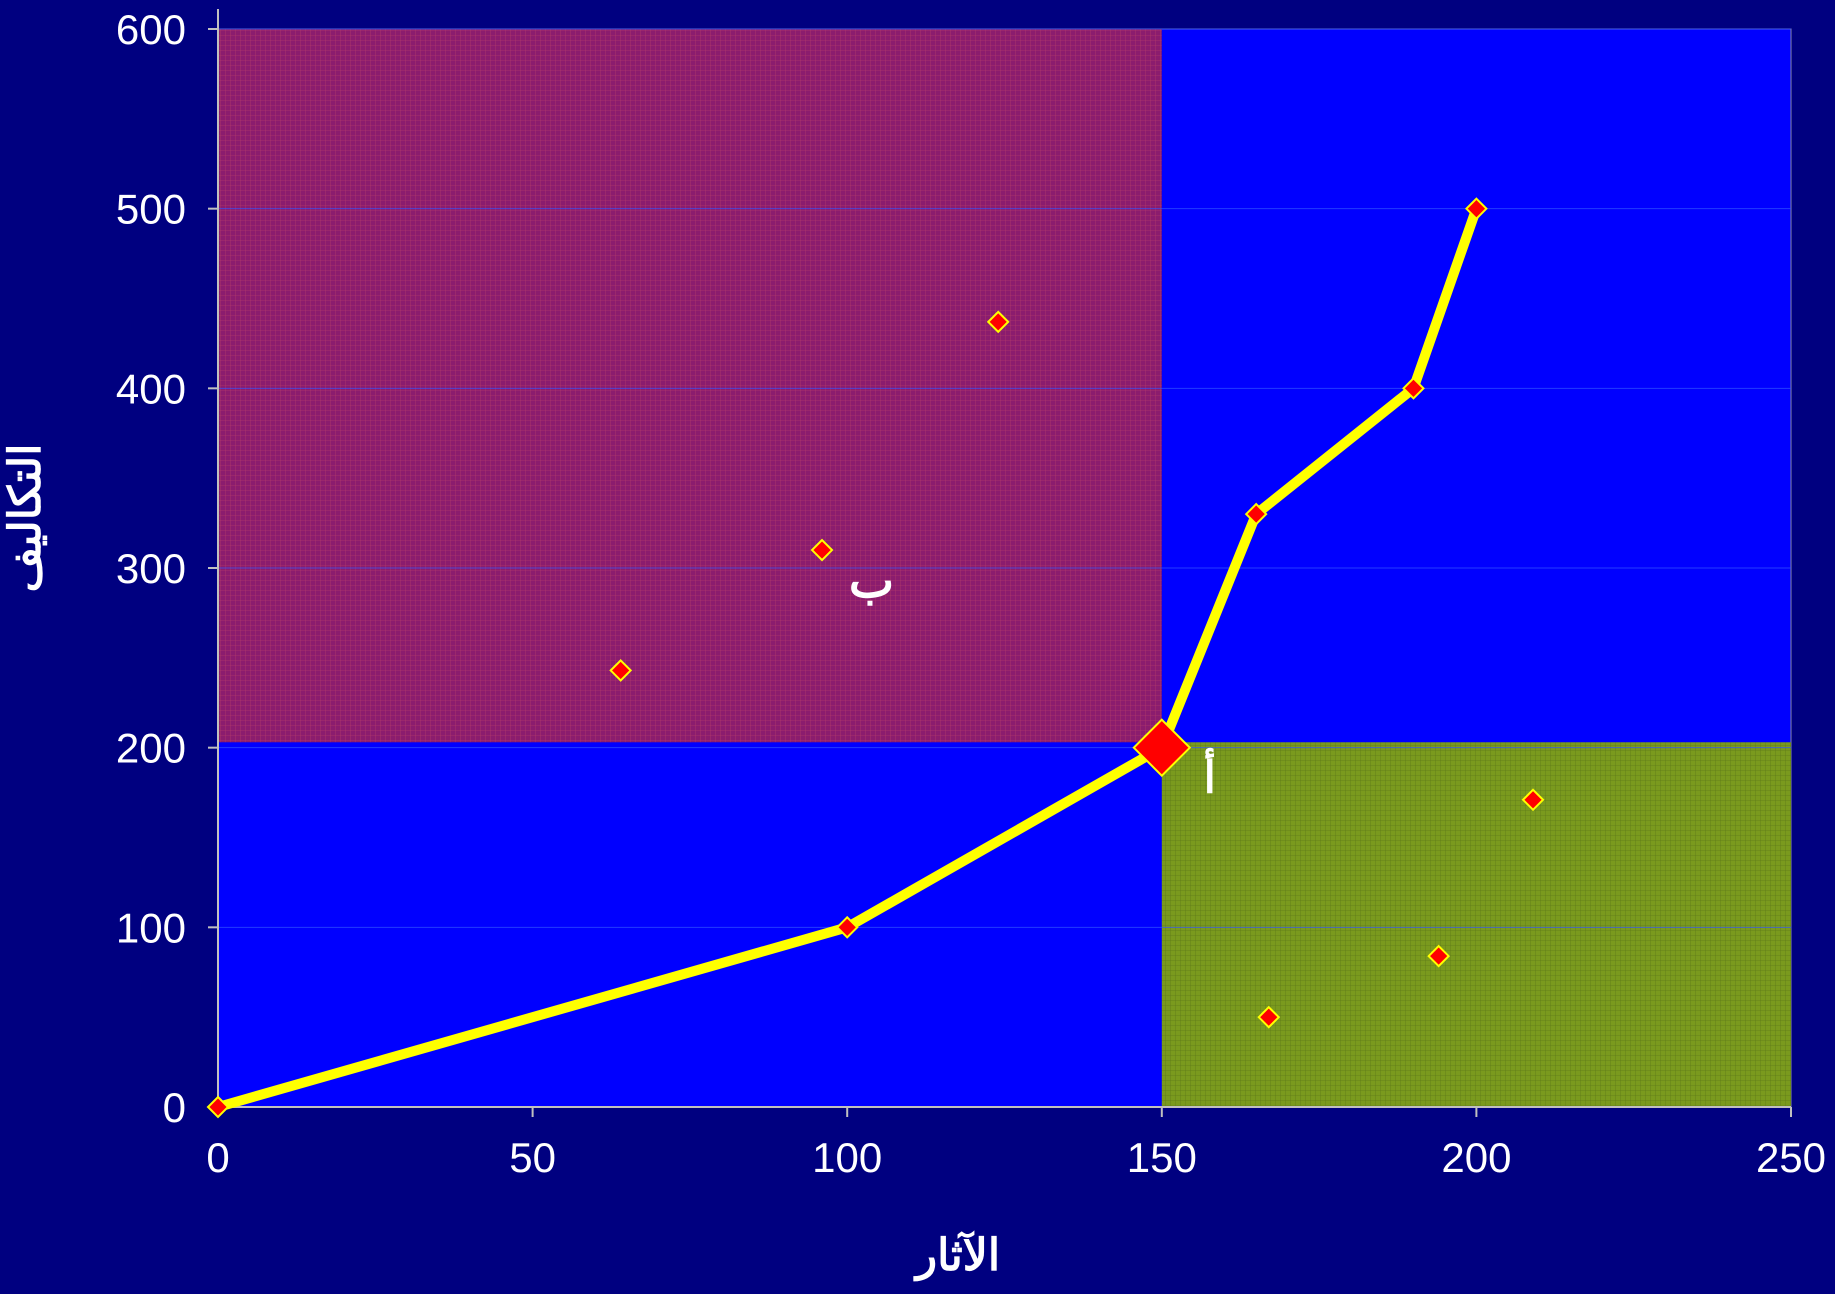 The height and width of the screenshot is (1294, 1835). I want to click on region-a, so click(1476, 924).